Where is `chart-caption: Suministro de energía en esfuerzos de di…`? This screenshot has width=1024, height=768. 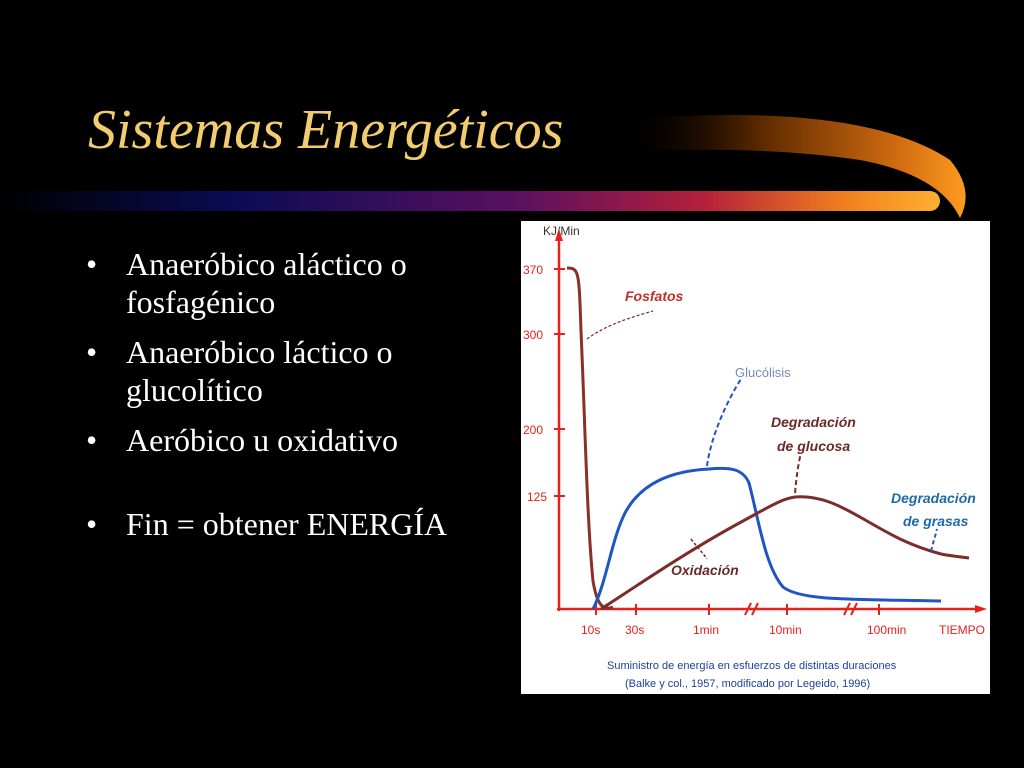 chart-caption: Suministro de energía en esfuerzos de di… is located at coordinates (752, 666).